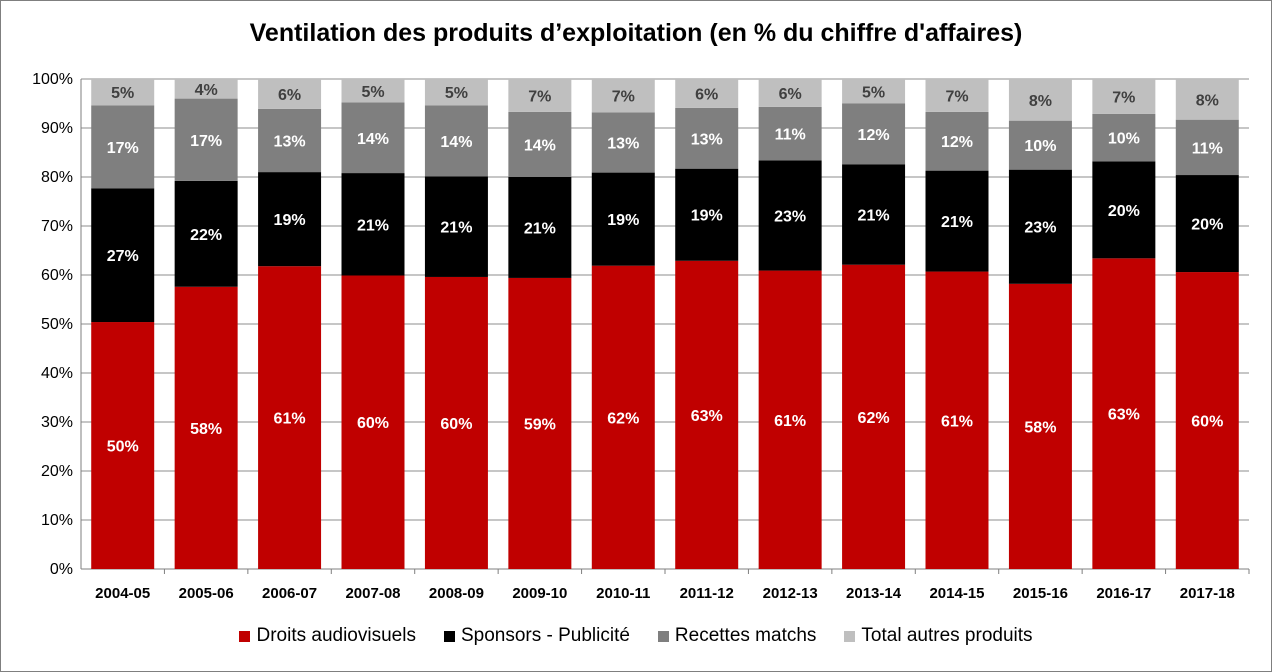 Image resolution: width=1272 pixels, height=672 pixels. Describe the element at coordinates (1040, 427) in the screenshot. I see `data-label: 58%` at that location.